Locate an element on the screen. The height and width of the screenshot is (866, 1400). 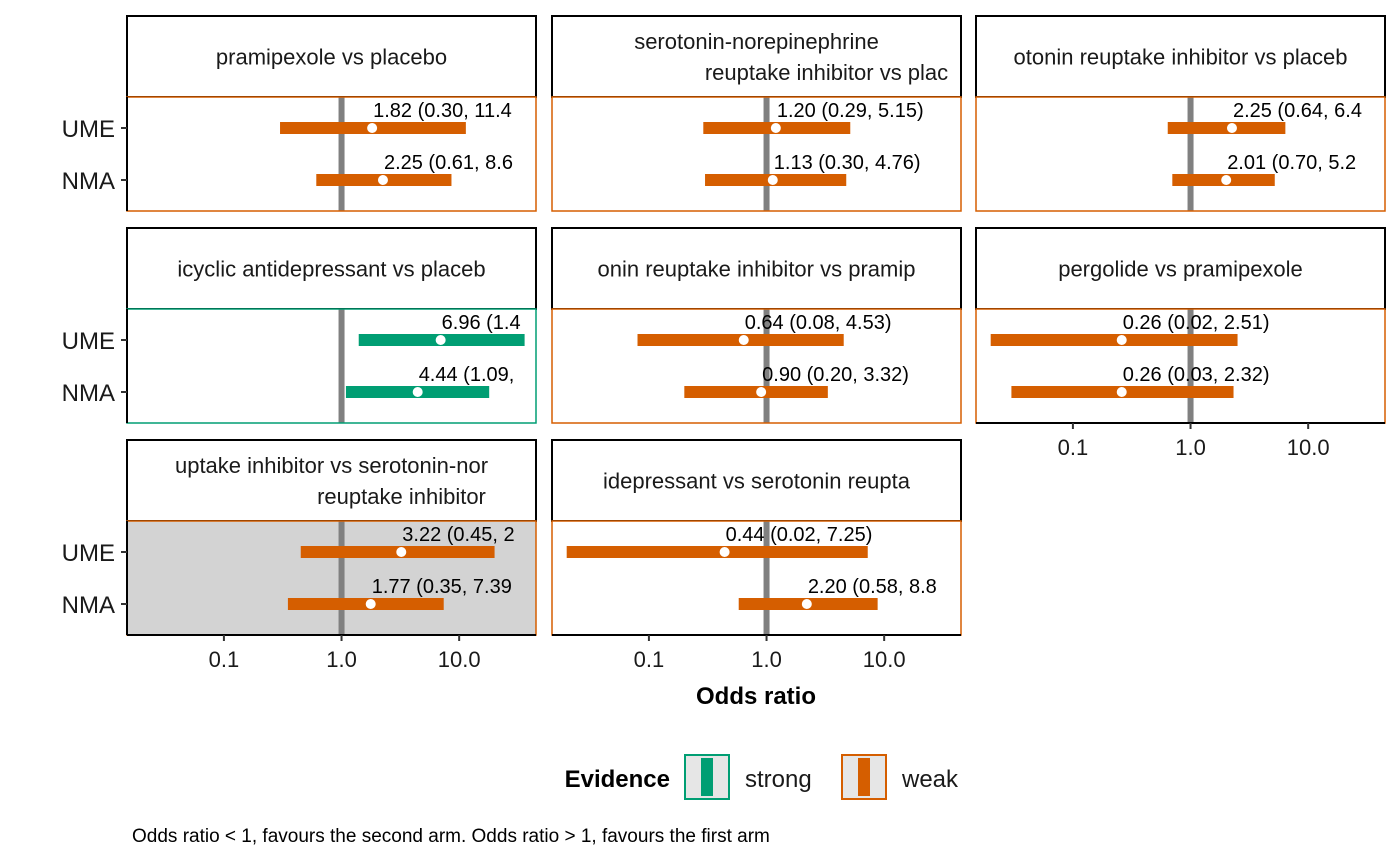
data-label: 6.96 (1.4 is located at coordinates (481, 323).